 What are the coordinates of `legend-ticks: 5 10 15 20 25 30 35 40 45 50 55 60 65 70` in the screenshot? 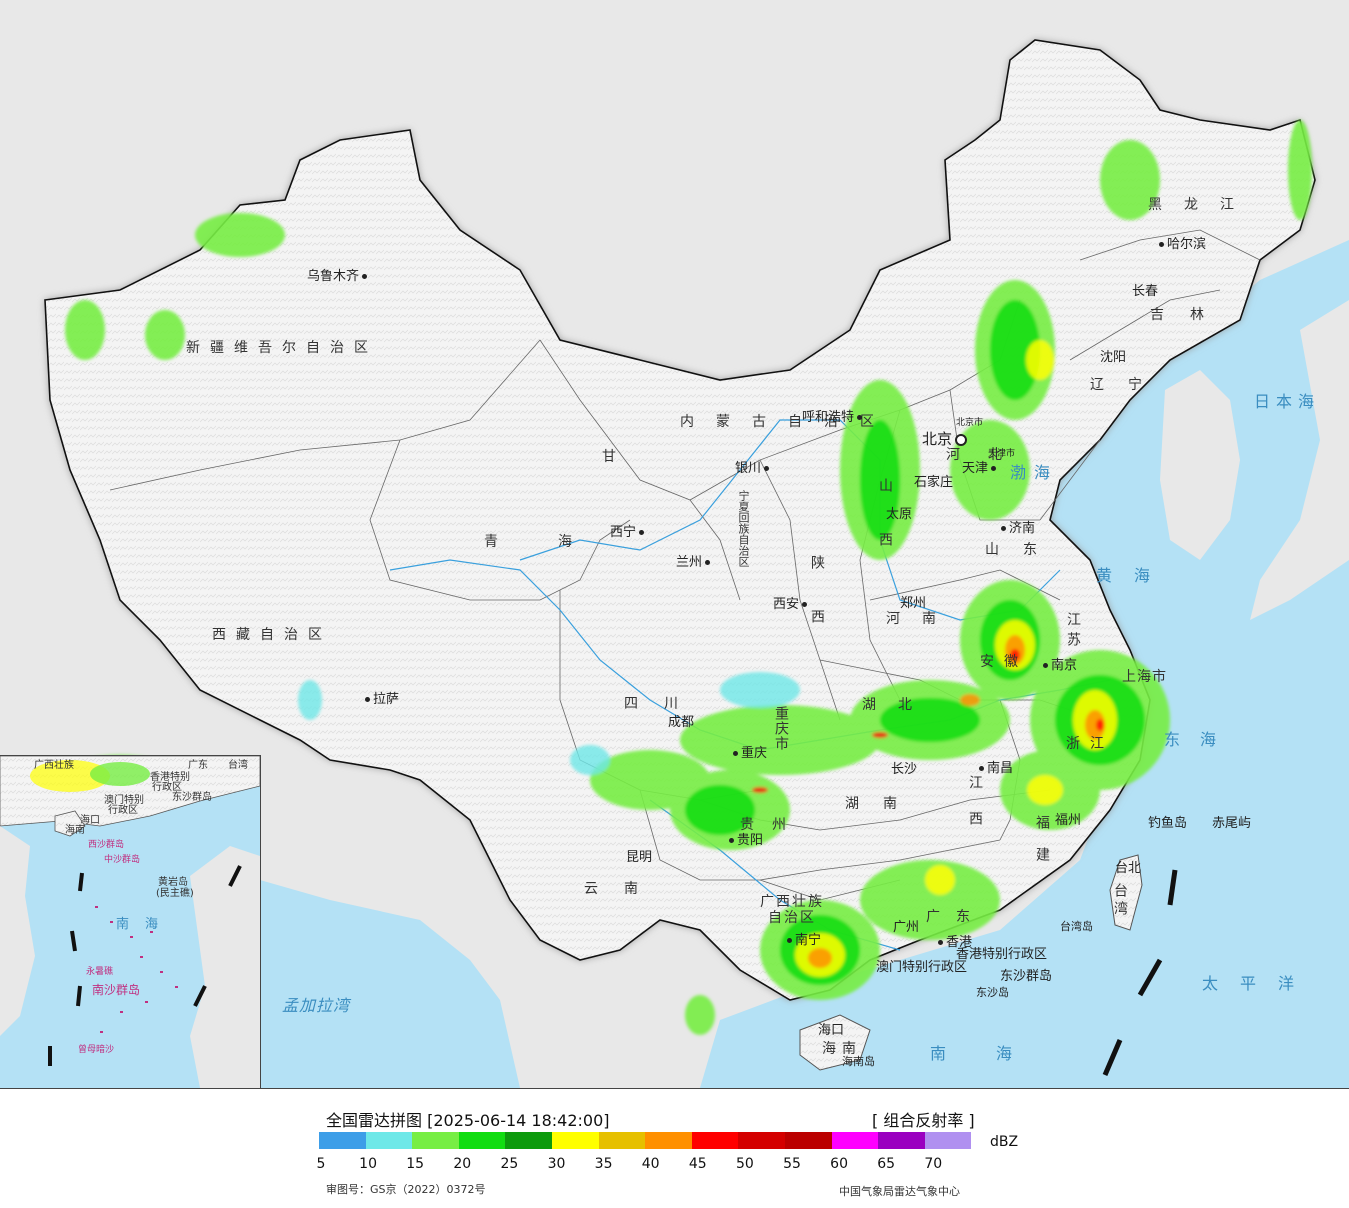 It's located at (674, 1164).